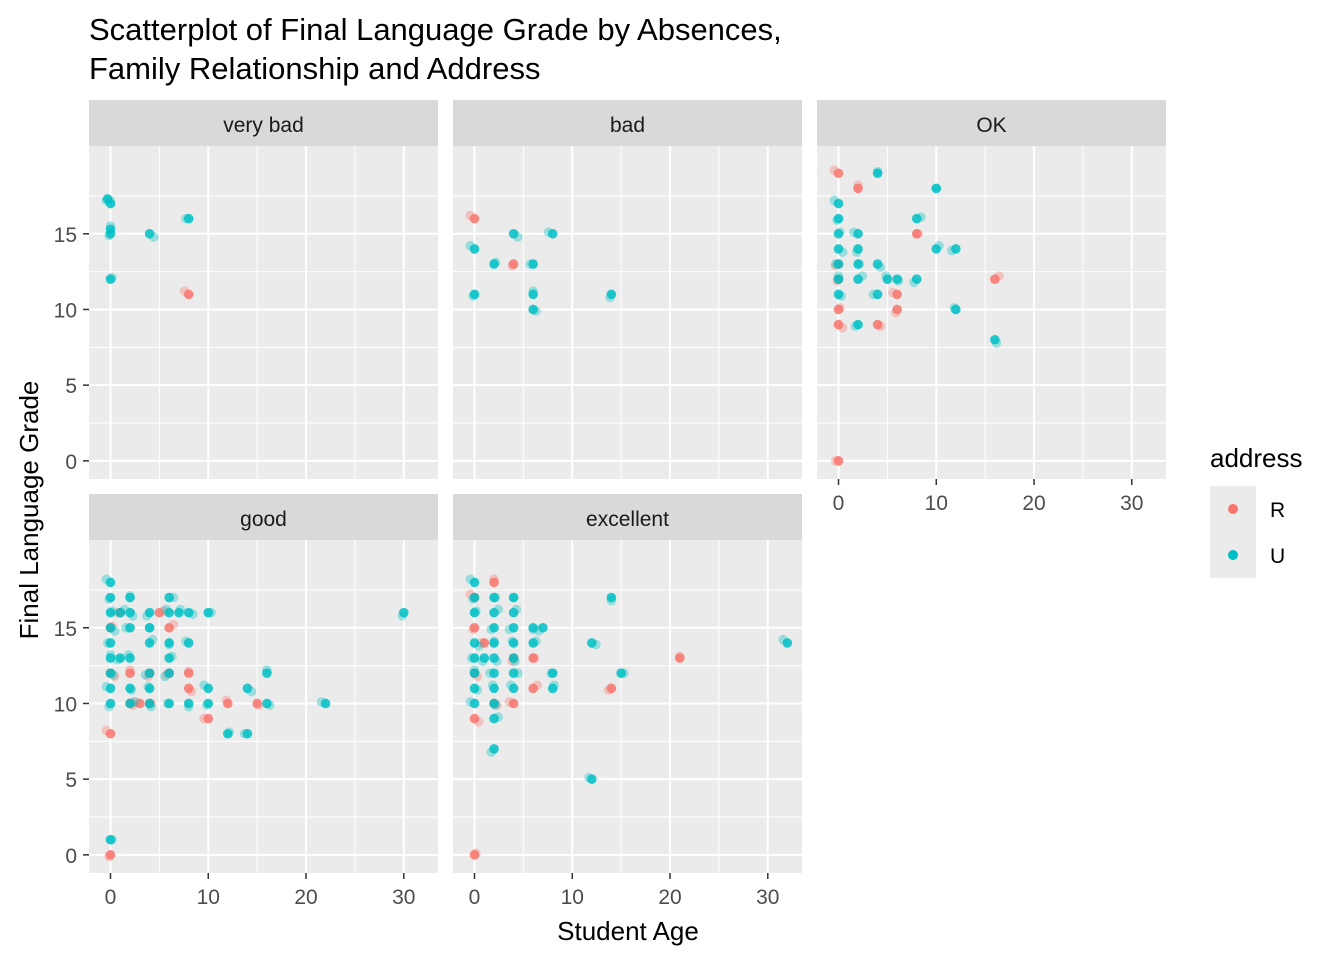 This screenshot has height=960, width=1344. What do you see at coordinates (263, 517) in the screenshot?
I see `strip-good` at bounding box center [263, 517].